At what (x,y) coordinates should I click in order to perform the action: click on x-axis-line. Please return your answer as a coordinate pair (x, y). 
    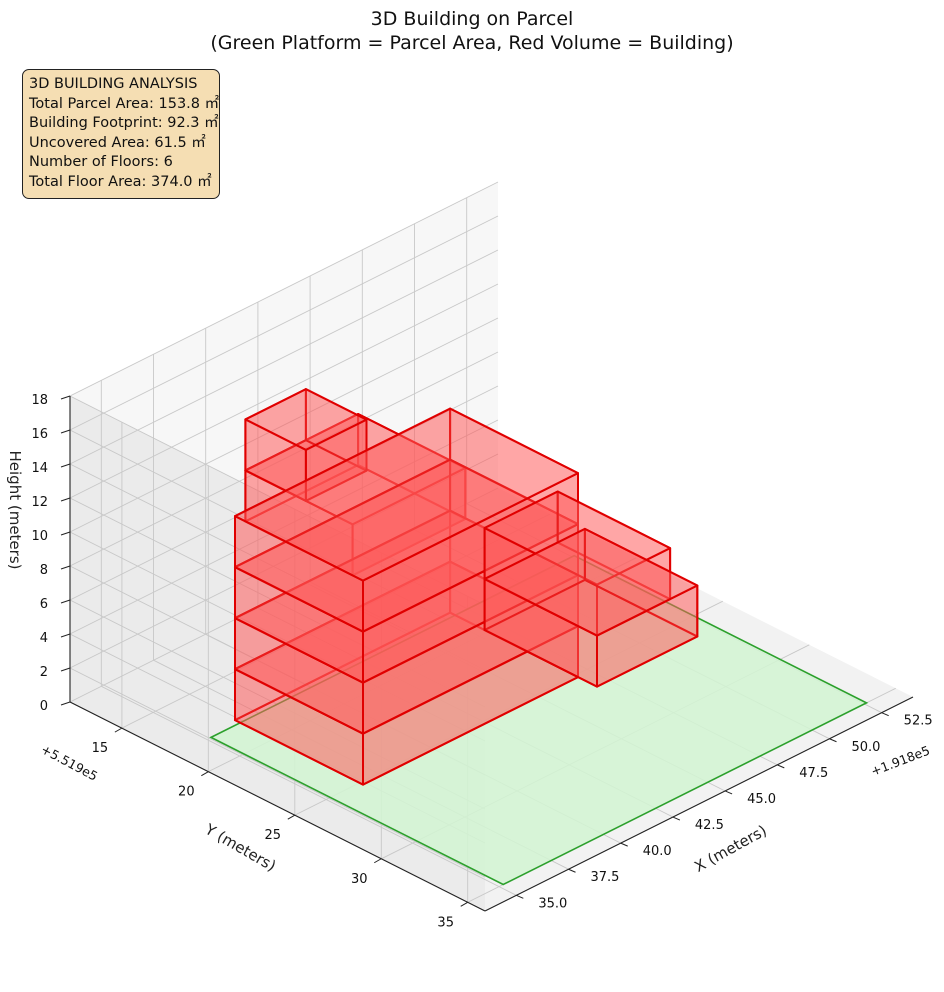
    Looking at the image, I should click on (699, 804).